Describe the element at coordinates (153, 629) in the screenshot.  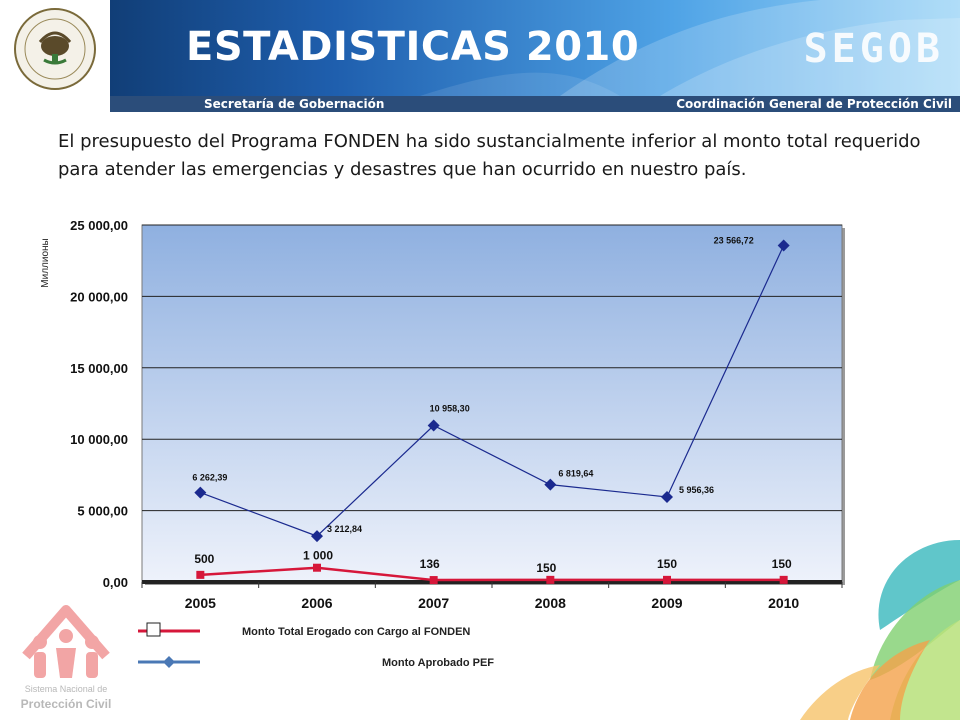
I see `legend-checkbox` at that location.